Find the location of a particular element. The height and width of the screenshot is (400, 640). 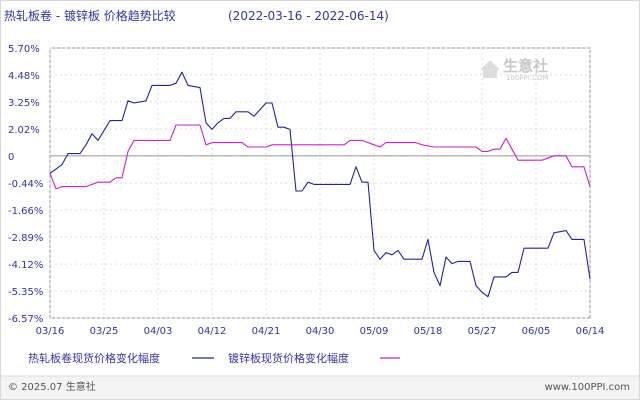

watermark-url: 100PPI.COM is located at coordinates (527, 78).